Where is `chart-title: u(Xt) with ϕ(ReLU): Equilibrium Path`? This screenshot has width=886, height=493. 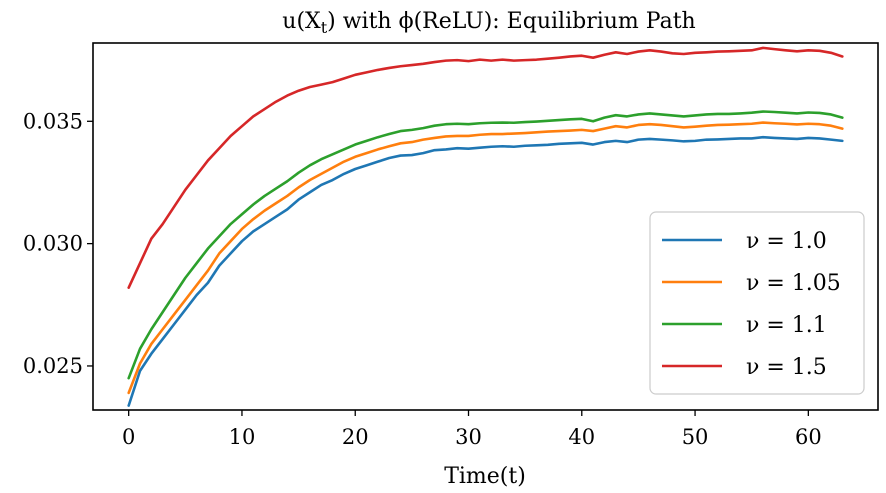 chart-title: u(Xt) with ϕ(ReLU): Equilibrium Path is located at coordinates (488, 23).